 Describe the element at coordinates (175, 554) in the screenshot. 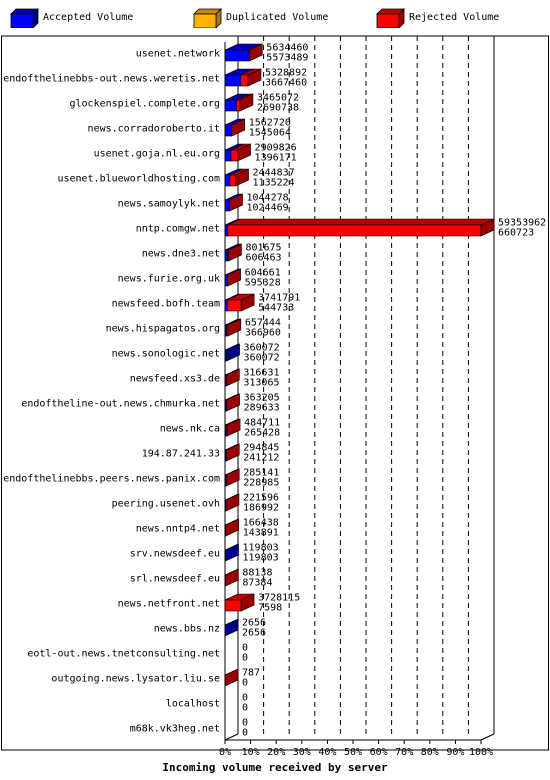

I see `server-label: srv.newsdeef.eu` at that location.